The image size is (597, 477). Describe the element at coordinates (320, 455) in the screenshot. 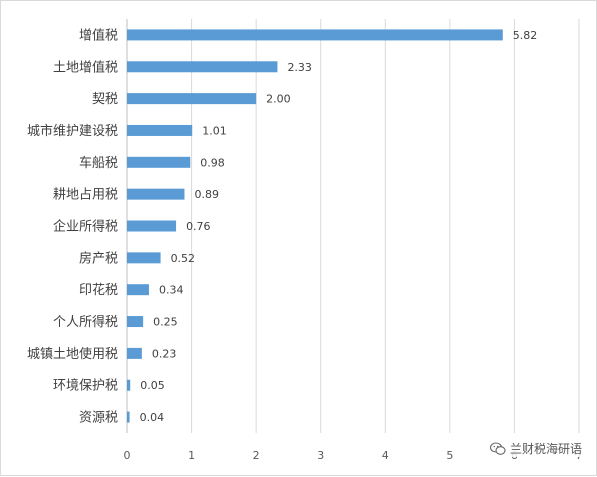

I see `x-tick-label: 3` at that location.